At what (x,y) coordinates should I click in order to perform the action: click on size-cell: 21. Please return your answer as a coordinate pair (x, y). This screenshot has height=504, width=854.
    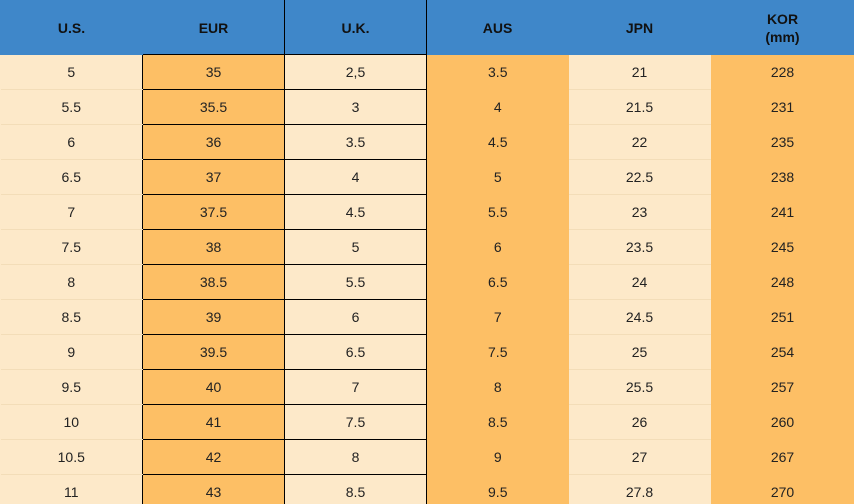
    Looking at the image, I should click on (639, 72).